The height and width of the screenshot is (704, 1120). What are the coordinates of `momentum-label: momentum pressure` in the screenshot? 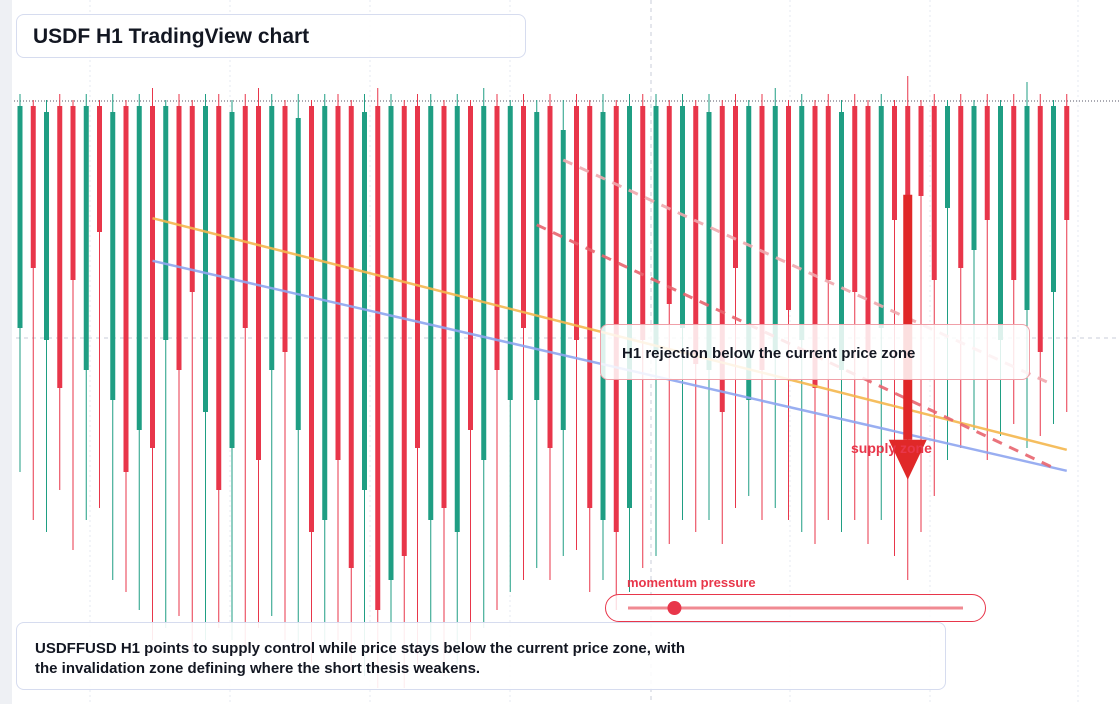 It's located at (691, 582).